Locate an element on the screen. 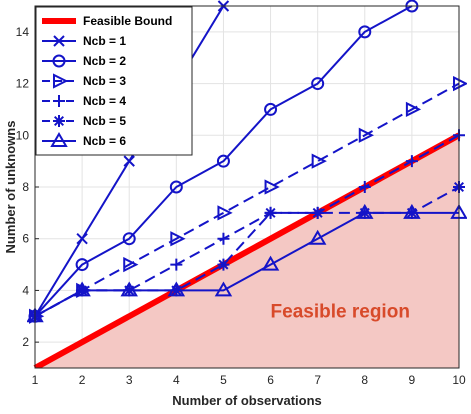 The height and width of the screenshot is (414, 471). legend-label: Feasible Bound is located at coordinates (127, 21).